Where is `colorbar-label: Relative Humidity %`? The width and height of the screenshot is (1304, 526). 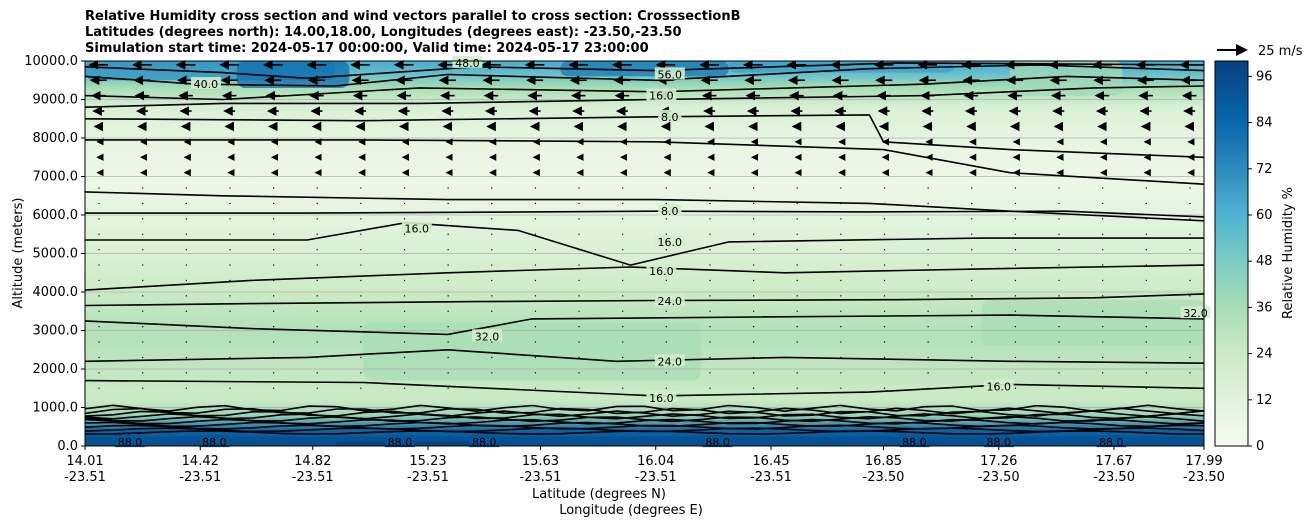 colorbar-label: Relative Humidity % is located at coordinates (1288, 253).